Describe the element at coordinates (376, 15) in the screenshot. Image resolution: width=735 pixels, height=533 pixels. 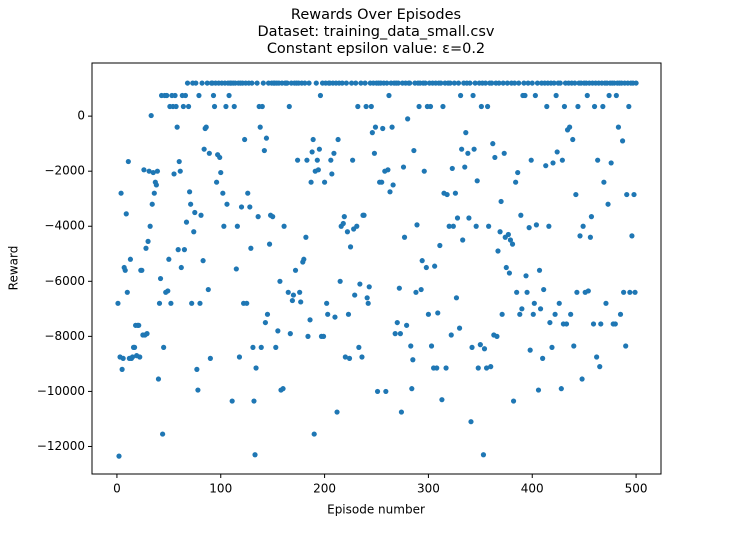
I see `chart-title: Rewards Over Episodes` at that location.